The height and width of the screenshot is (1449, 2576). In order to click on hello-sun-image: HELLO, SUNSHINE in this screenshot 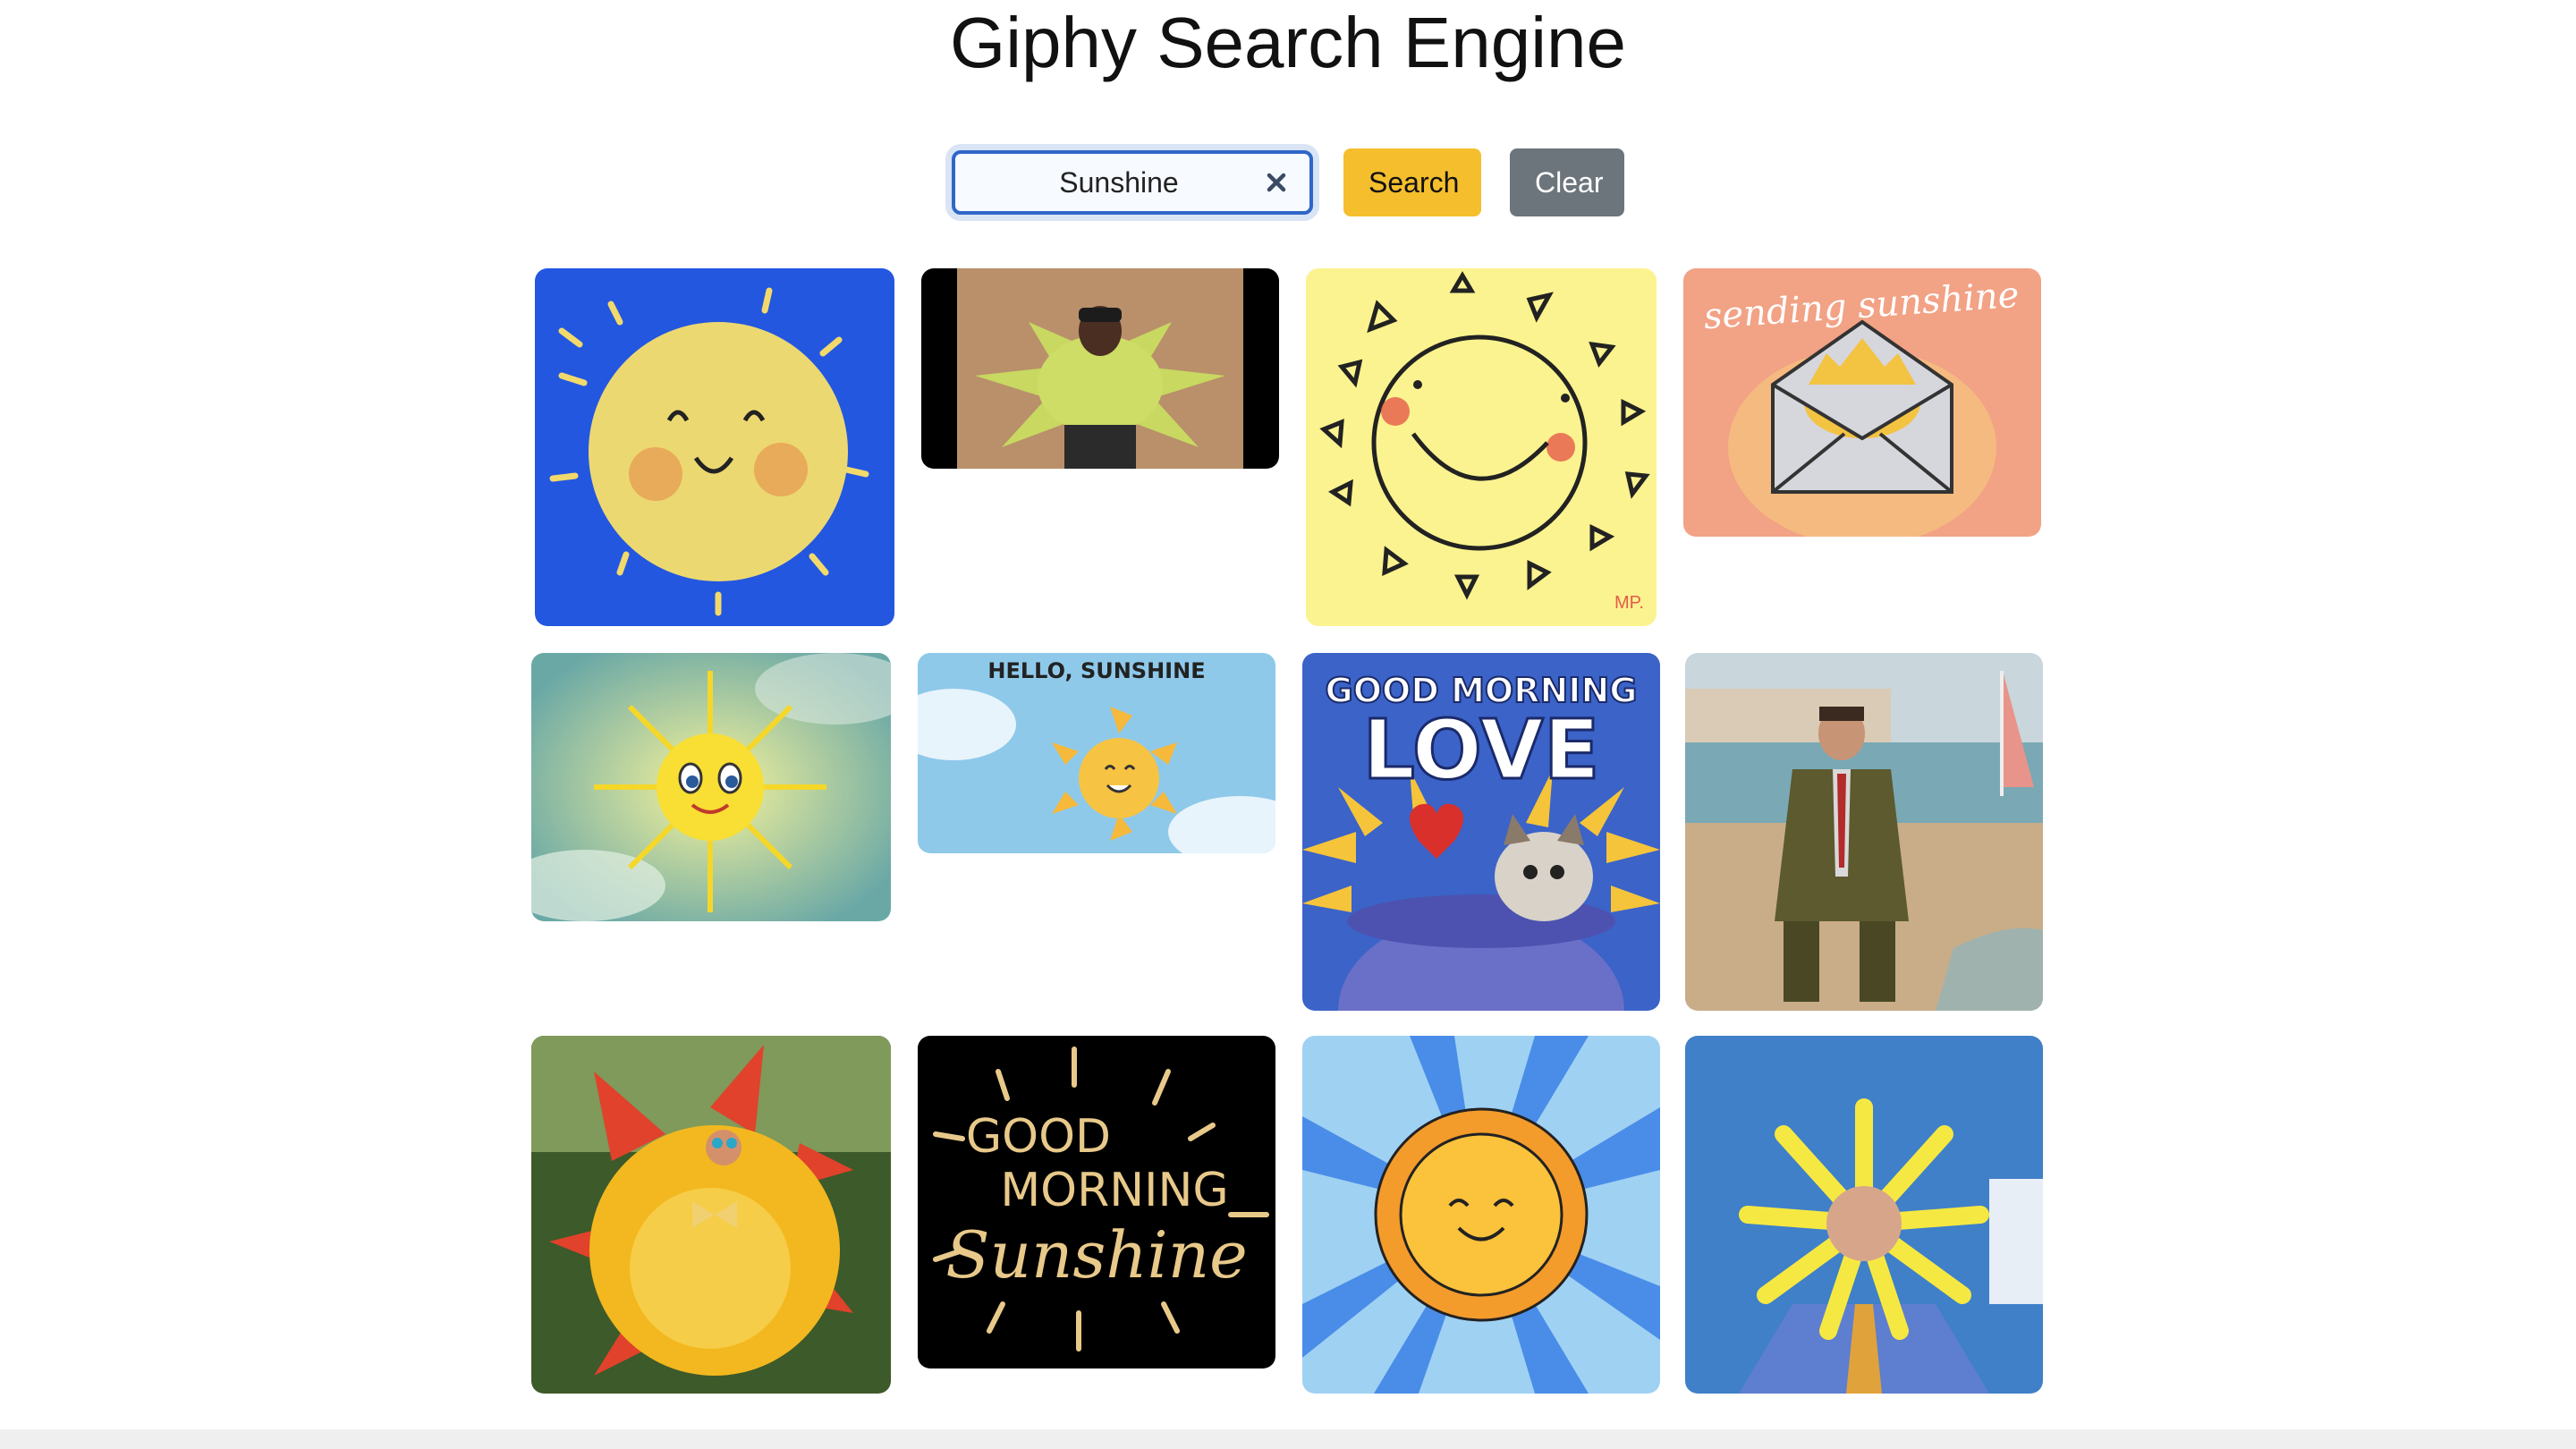, I will do `click(1096, 753)`.